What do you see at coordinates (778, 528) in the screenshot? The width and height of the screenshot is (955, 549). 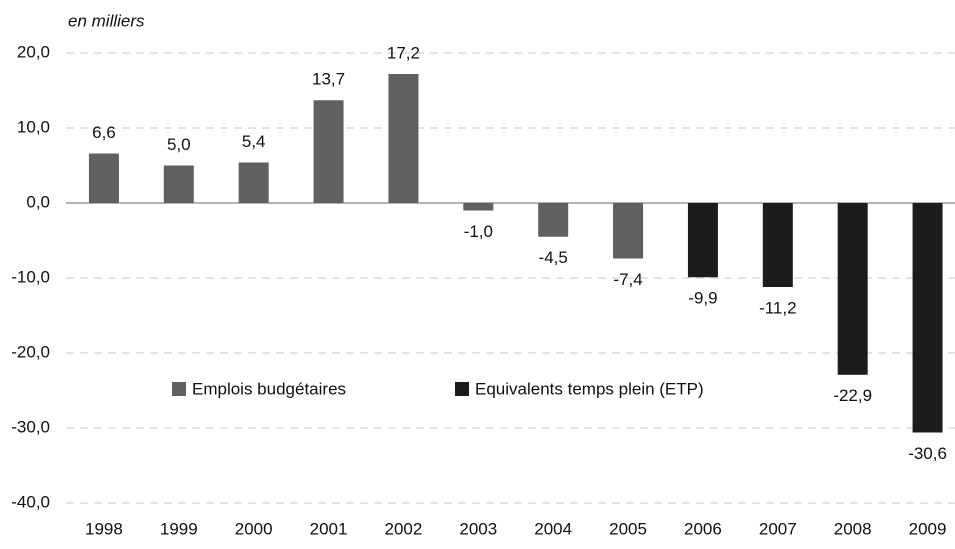 I see `x-tick-label: 2007` at bounding box center [778, 528].